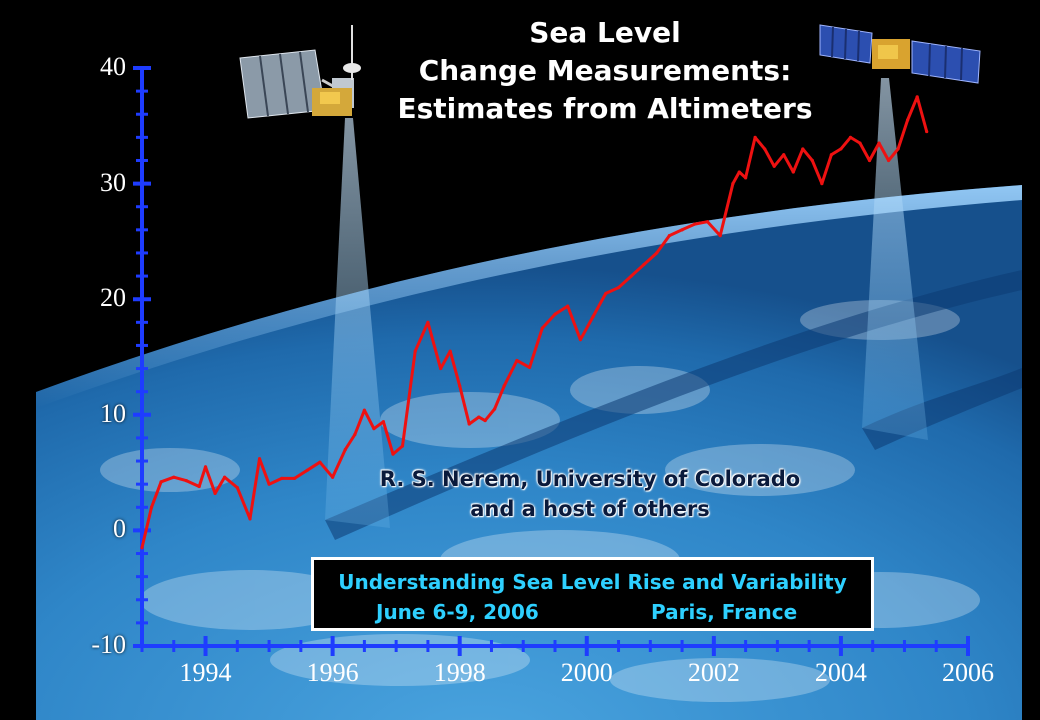 This screenshot has width=1040, height=720. Describe the element at coordinates (586, 672) in the screenshot. I see `x-tick-label: 2000` at that location.